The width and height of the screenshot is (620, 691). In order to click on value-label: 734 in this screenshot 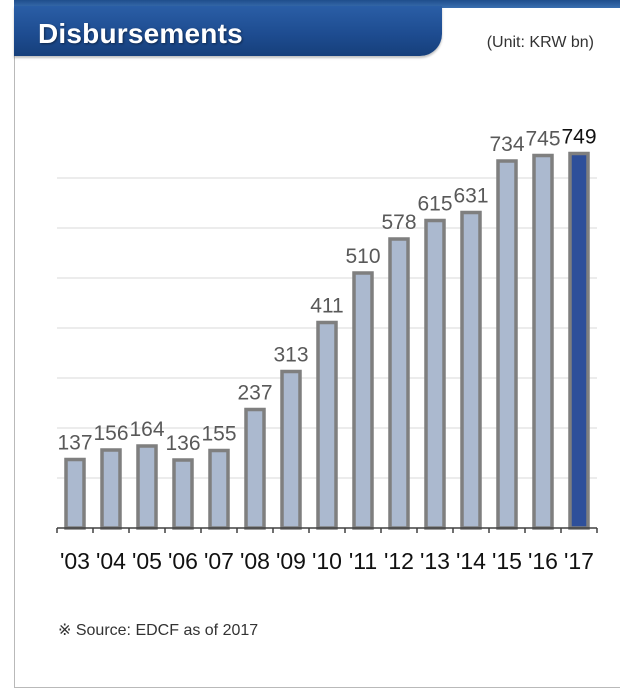, I will do `click(506, 144)`.